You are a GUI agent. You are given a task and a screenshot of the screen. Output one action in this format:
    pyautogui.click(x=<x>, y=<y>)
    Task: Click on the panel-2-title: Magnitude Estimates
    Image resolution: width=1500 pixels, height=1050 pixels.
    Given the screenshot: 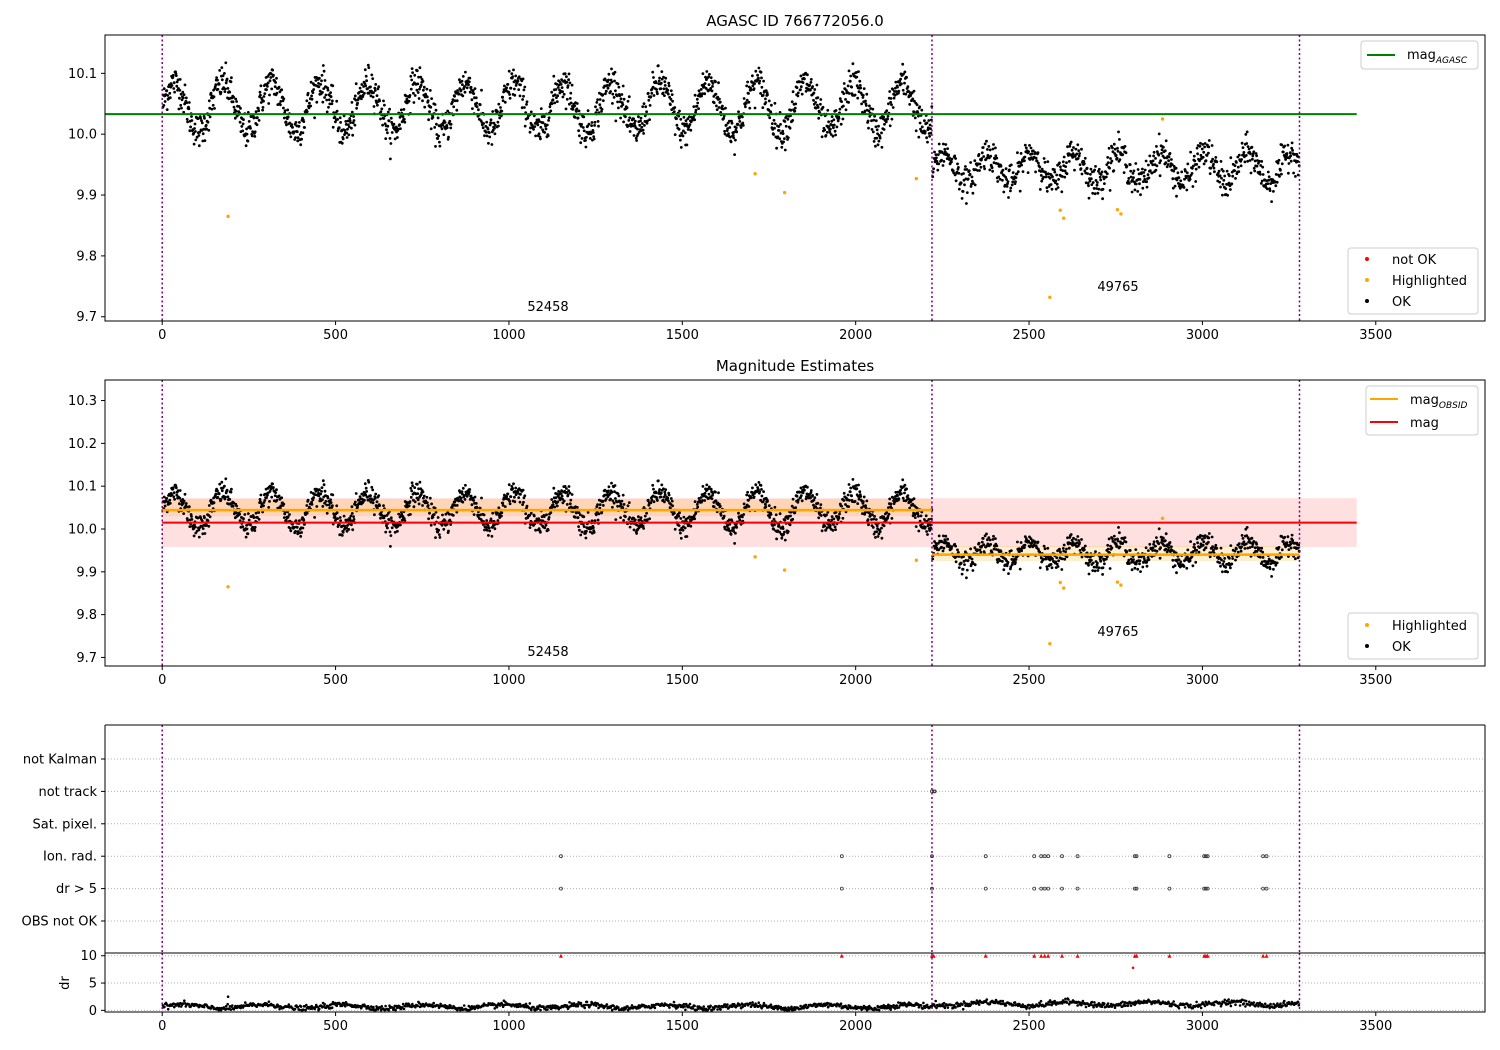 What is the action you would take?
    pyautogui.click(x=795, y=366)
    